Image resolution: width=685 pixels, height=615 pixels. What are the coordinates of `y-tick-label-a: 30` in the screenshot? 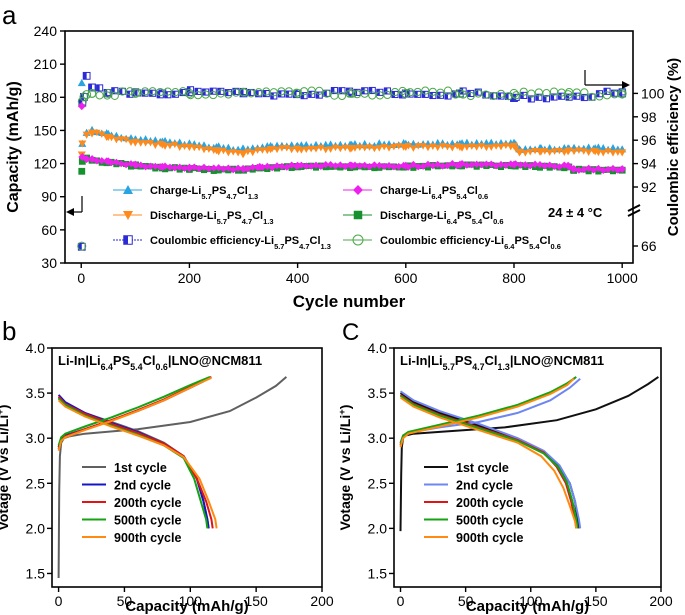 It's located at (49, 263).